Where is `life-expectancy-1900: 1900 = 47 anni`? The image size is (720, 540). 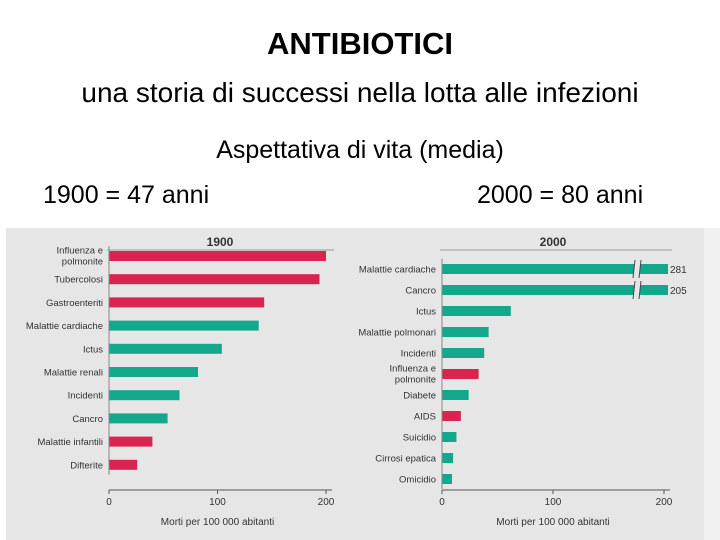 life-expectancy-1900: 1900 = 47 anni is located at coordinates (126, 195).